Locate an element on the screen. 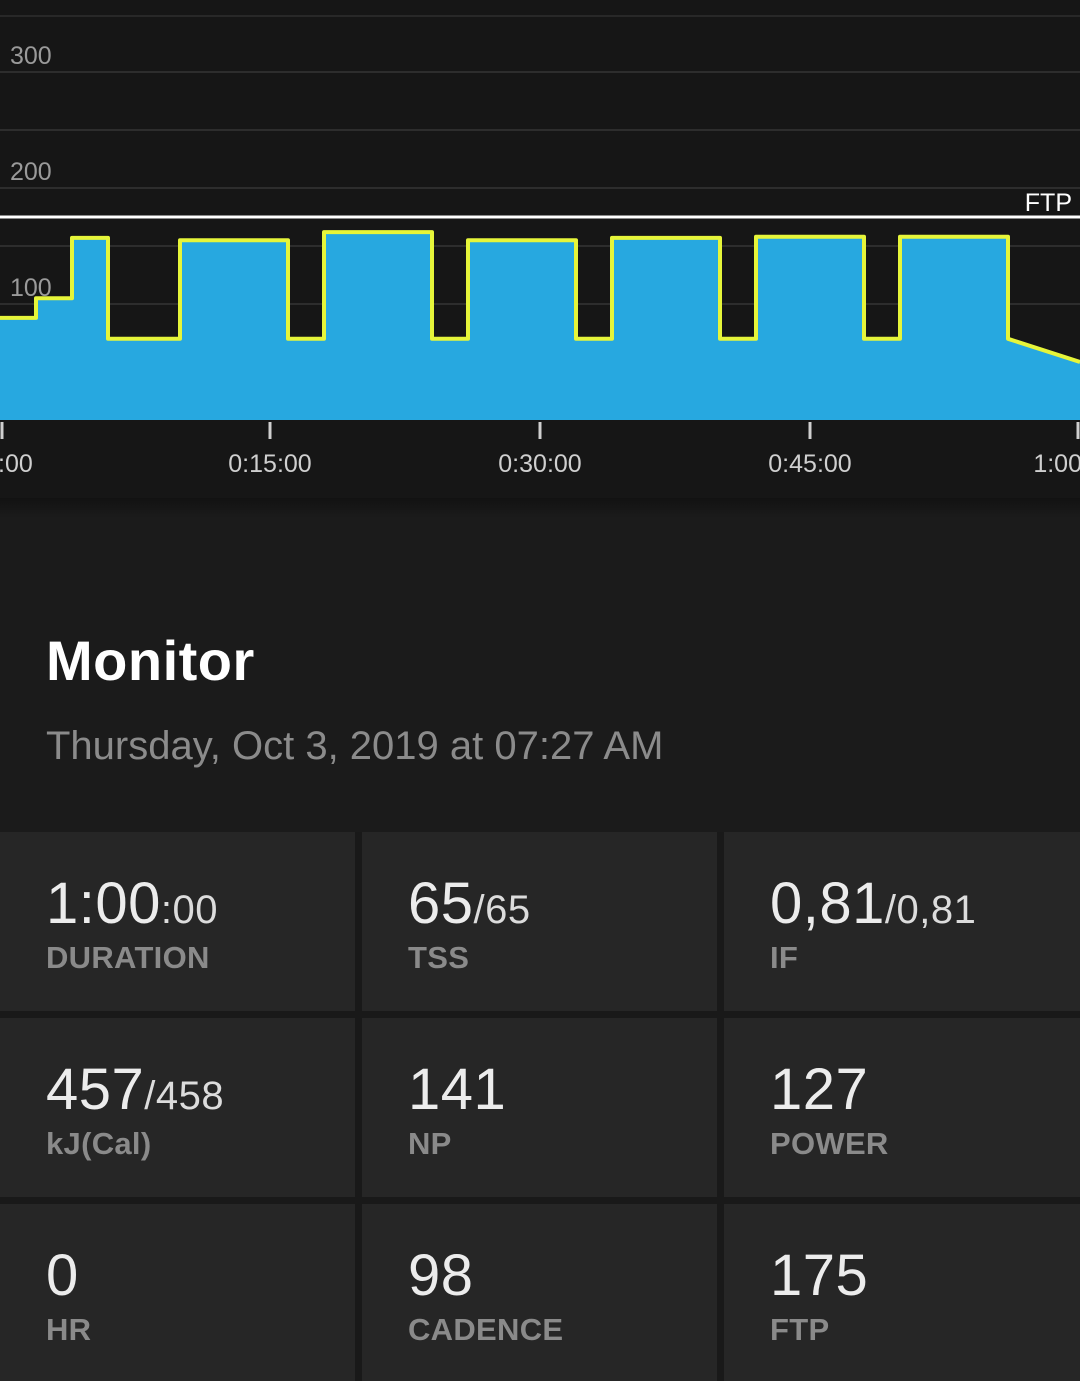 The width and height of the screenshot is (1080, 1381). stat-label: CADENCE is located at coordinates (486, 1329).